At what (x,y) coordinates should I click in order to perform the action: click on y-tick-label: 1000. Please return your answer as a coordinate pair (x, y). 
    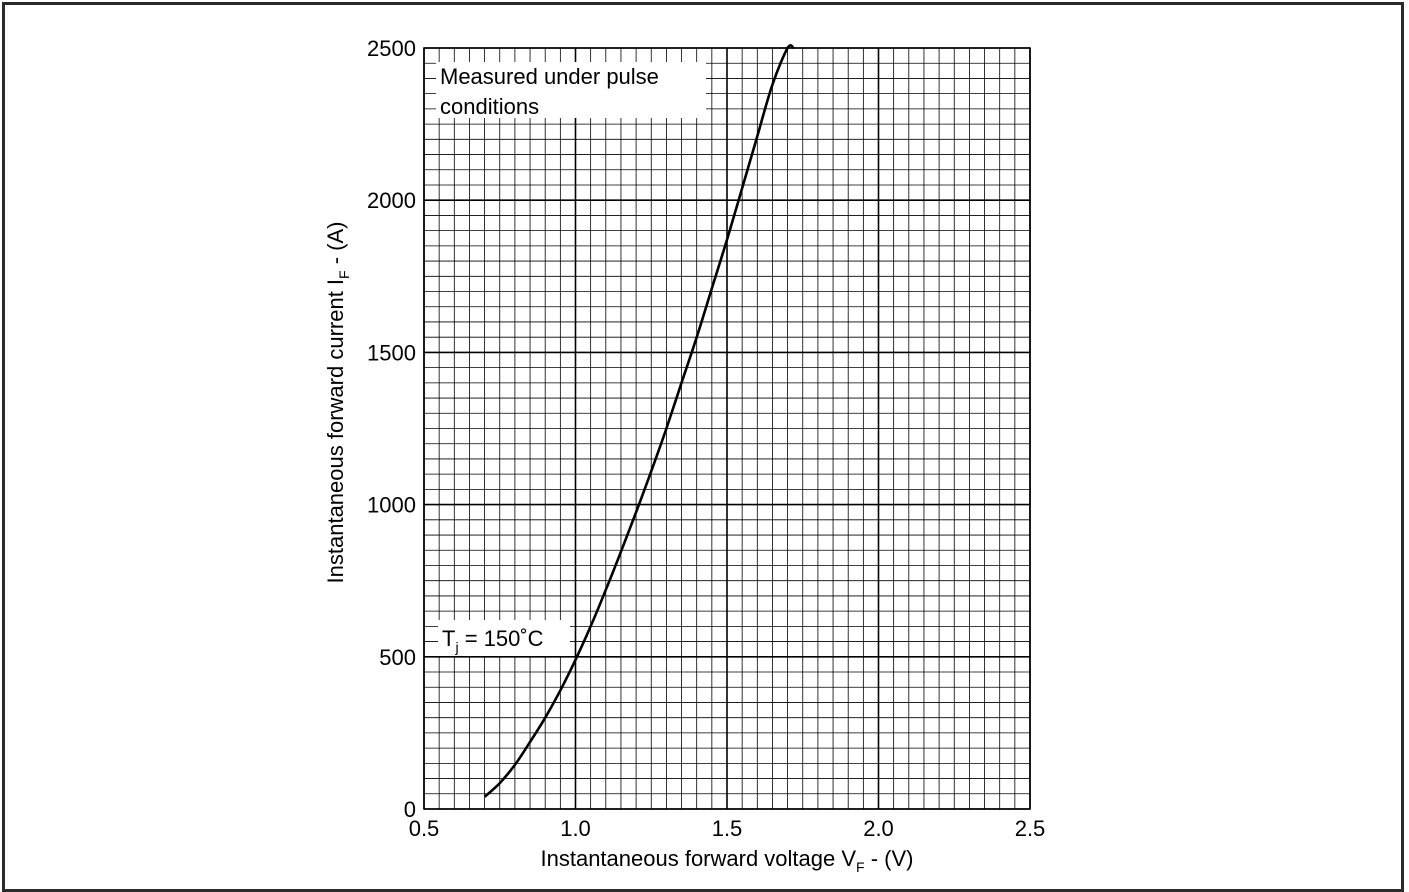
    Looking at the image, I should click on (391, 505).